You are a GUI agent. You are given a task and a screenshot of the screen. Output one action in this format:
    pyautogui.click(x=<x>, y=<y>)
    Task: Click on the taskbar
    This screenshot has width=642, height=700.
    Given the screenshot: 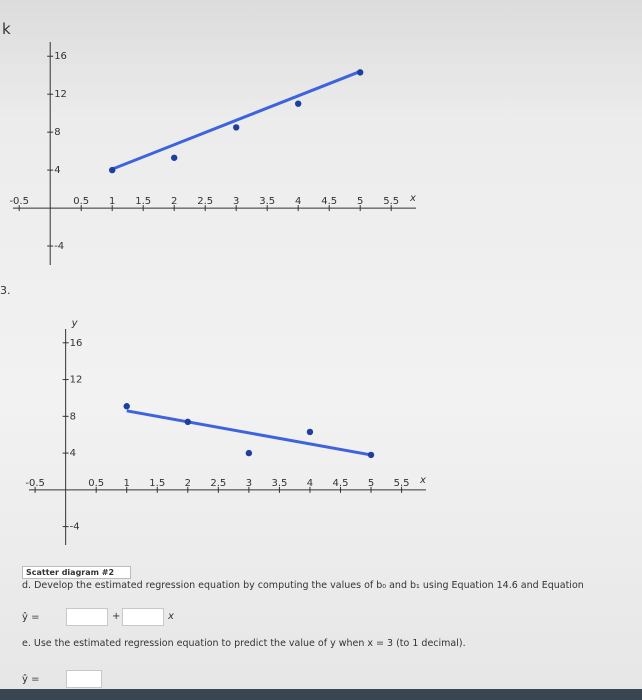 What is the action you would take?
    pyautogui.click(x=321, y=694)
    